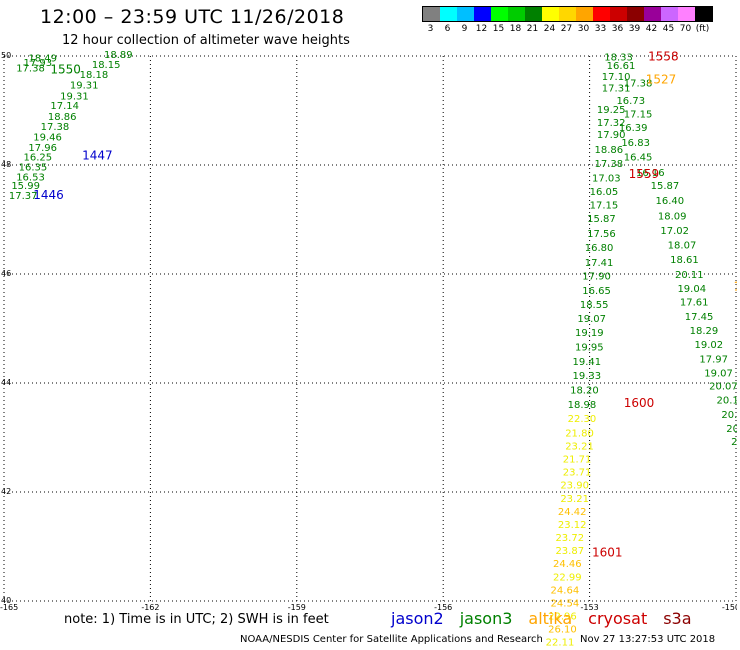  I want to click on satellite-legend: jason2 jason3 altika cryosat s3a, so click(549, 618).